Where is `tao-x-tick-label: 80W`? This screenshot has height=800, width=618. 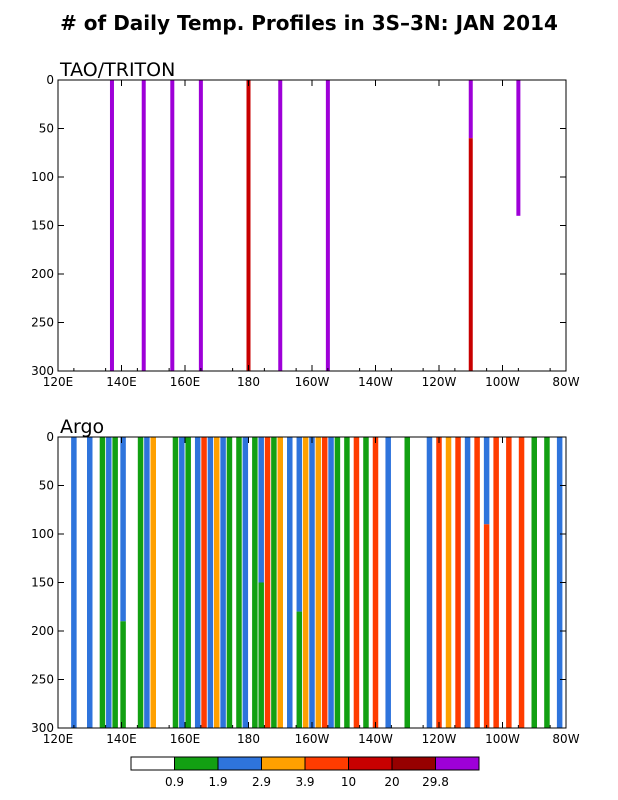
tao-x-tick-label: 80W is located at coordinates (565, 382).